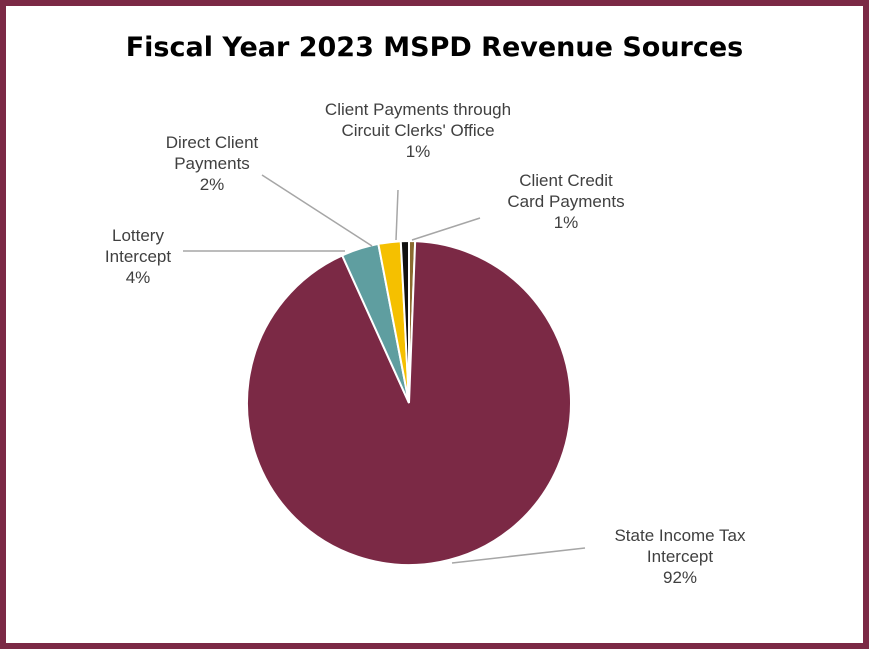  I want to click on slice-label-3: Direct Client Payments 2%, so click(212, 163).